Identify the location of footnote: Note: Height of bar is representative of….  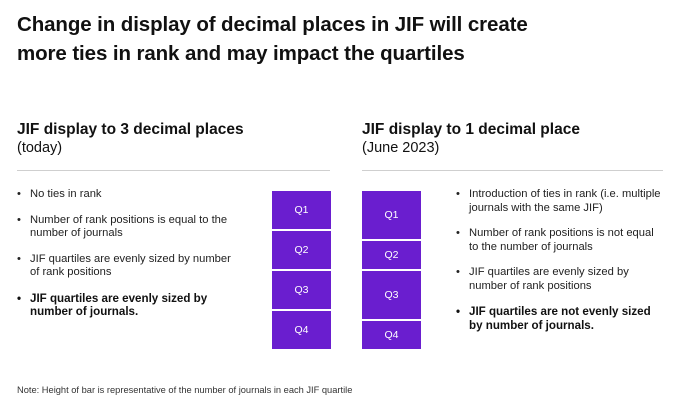
(185, 390).